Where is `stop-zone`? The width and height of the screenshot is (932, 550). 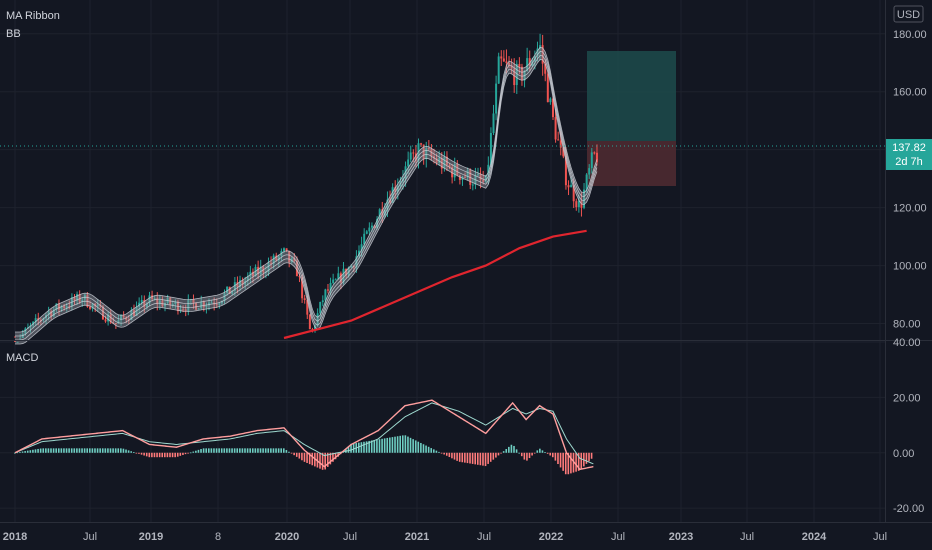 stop-zone is located at coordinates (631, 163).